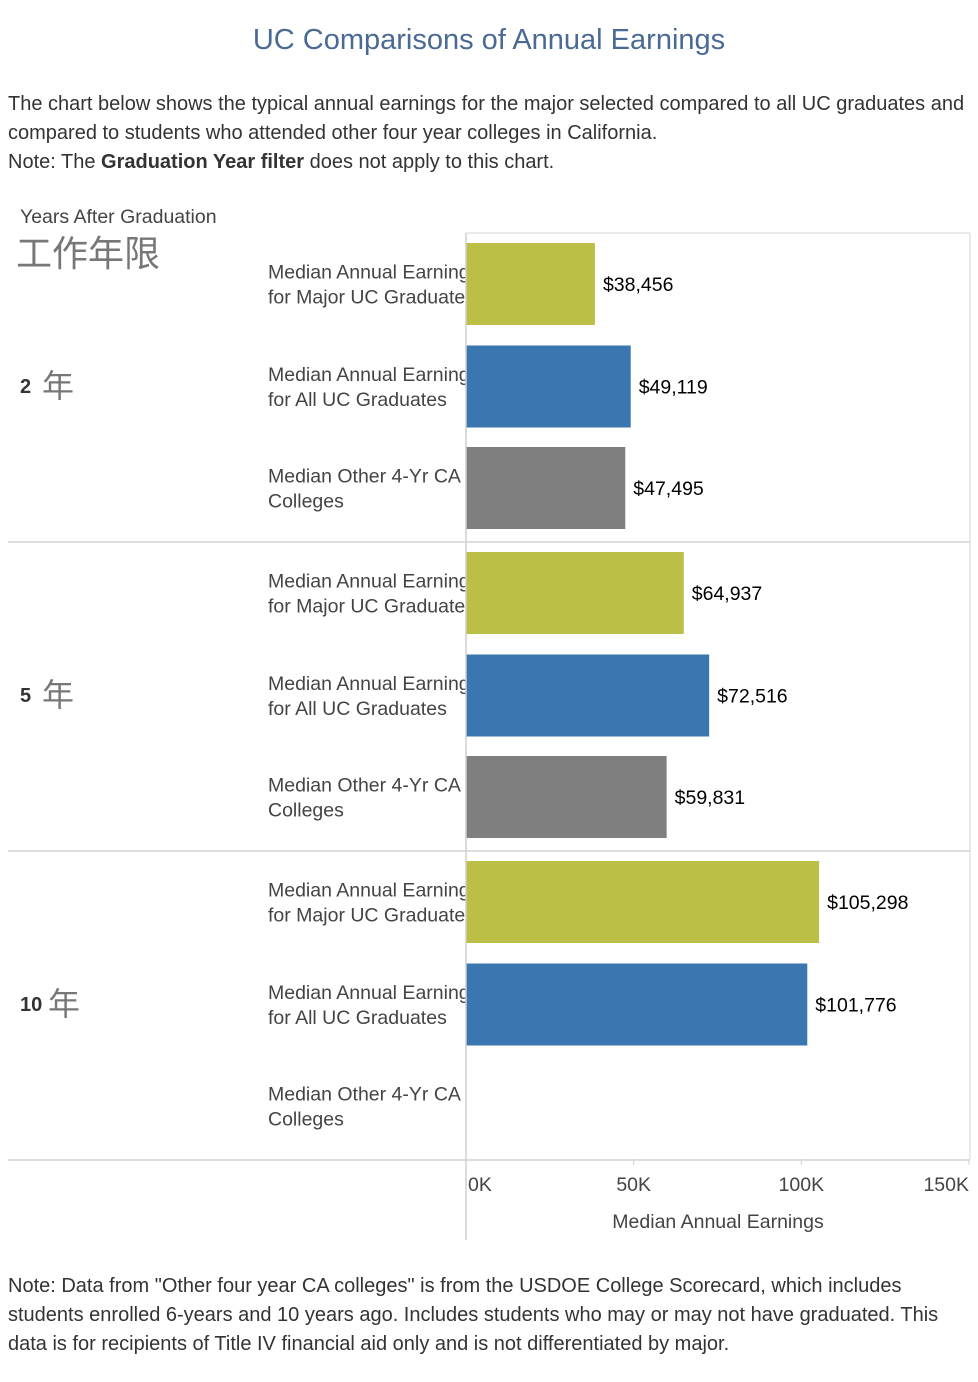  I want to click on group-label-years: 2, so click(25, 387).